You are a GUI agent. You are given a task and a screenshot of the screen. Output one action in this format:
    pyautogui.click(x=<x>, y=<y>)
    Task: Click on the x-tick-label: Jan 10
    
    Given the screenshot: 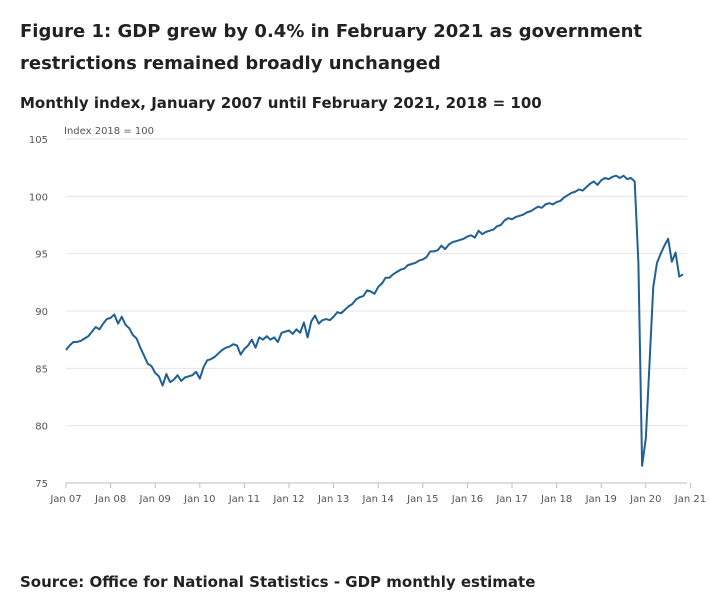 What is the action you would take?
    pyautogui.click(x=199, y=499)
    